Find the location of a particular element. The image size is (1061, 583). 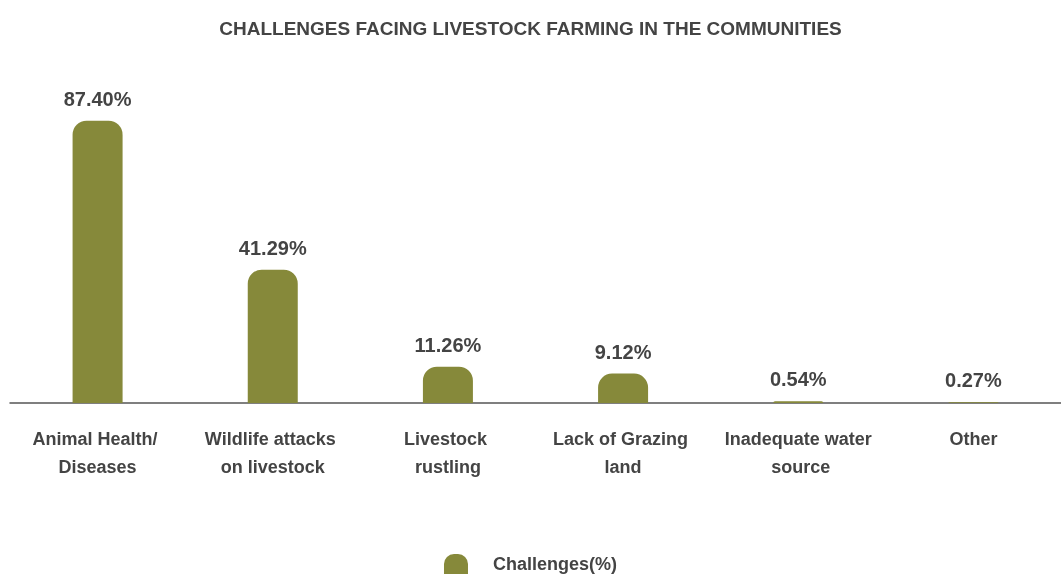

x-tick-label: Livestock rustling is located at coordinates (447, 453).